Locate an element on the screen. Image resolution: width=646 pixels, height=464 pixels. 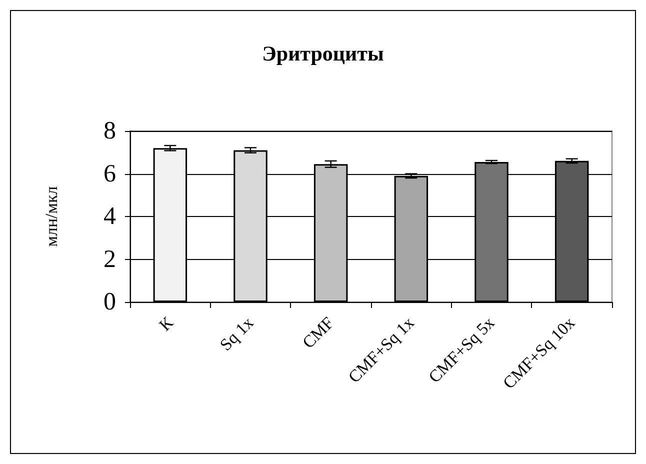
y-tick-label: 0 is located at coordinates (110, 302).